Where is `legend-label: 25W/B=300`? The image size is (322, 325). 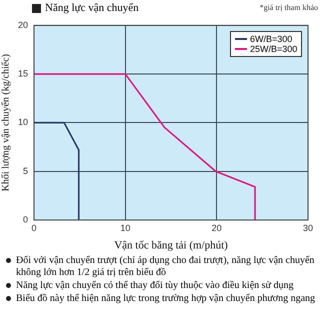
legend-label: 25W/B=300 is located at coordinates (274, 49).